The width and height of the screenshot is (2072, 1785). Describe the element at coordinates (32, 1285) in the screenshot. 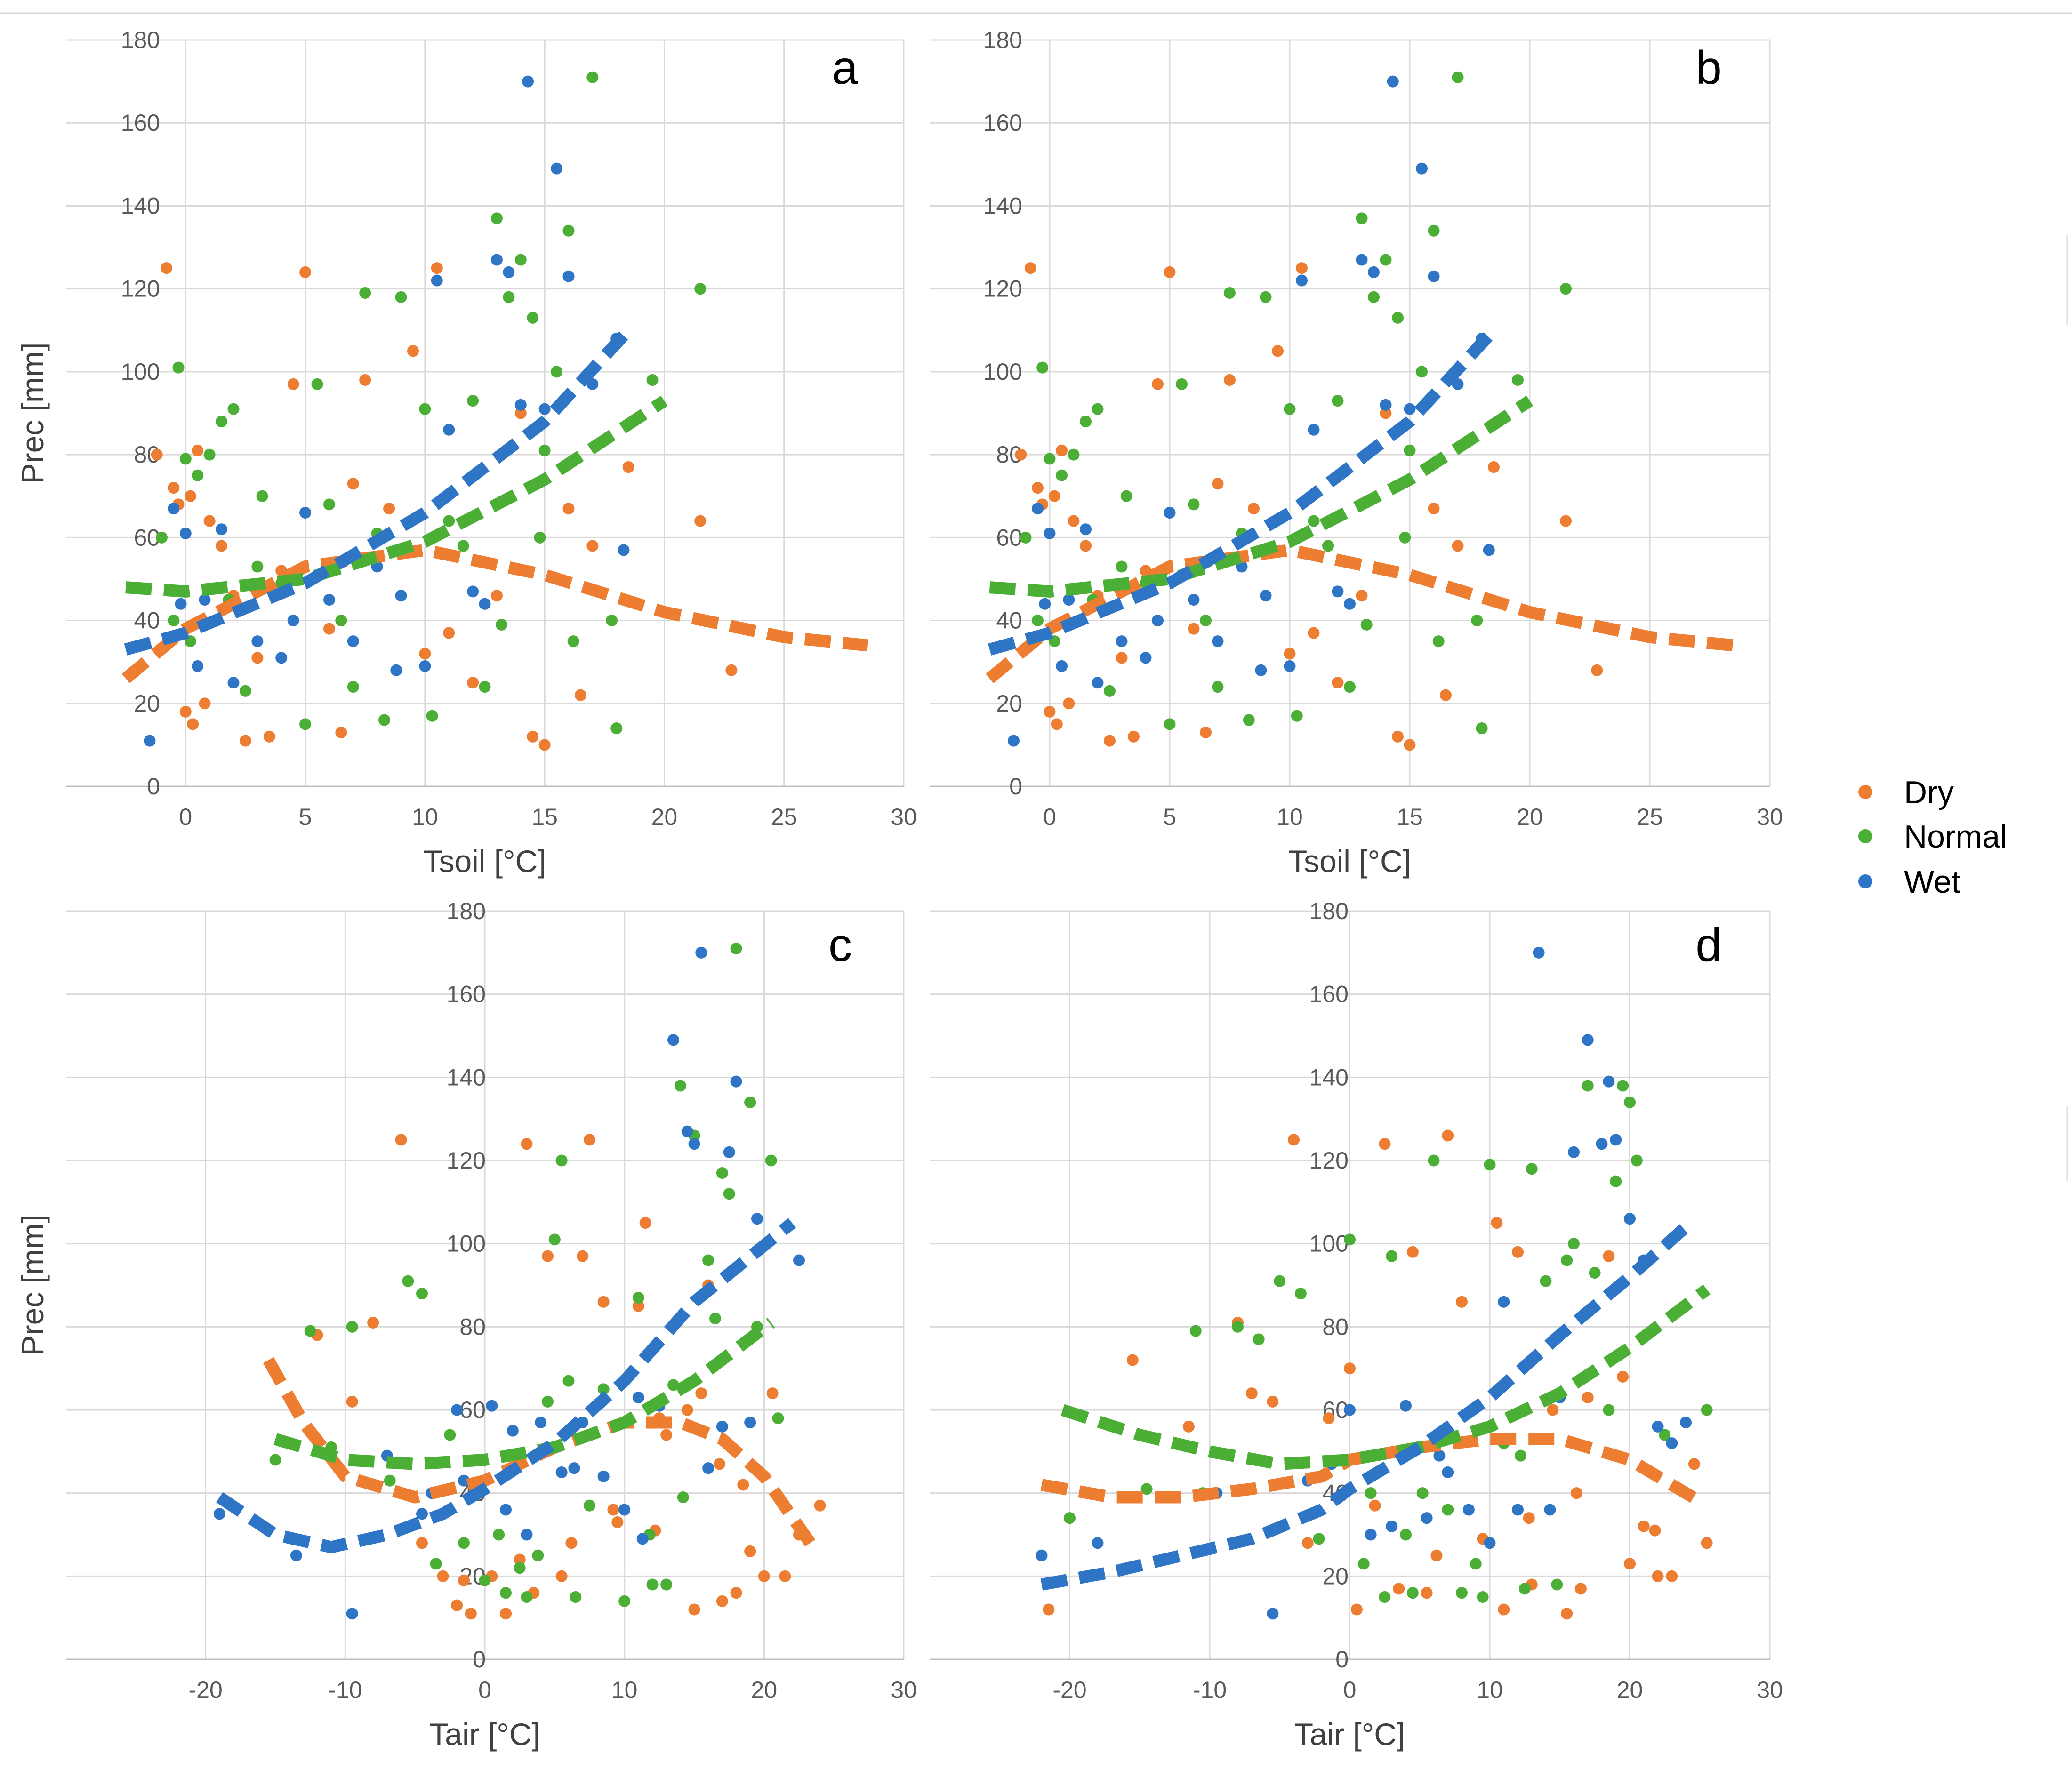

I see `y-axis-title: Prec [mm]` at that location.